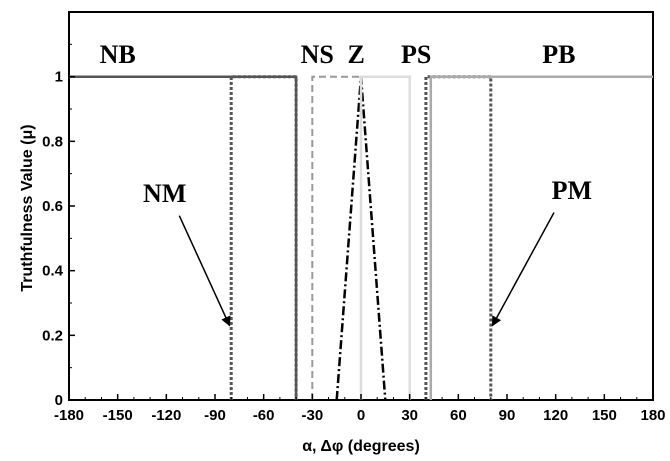 Image resolution: width=670 pixels, height=461 pixels. What do you see at coordinates (52, 335) in the screenshot?
I see `y-tick-label: 0.2` at bounding box center [52, 335].